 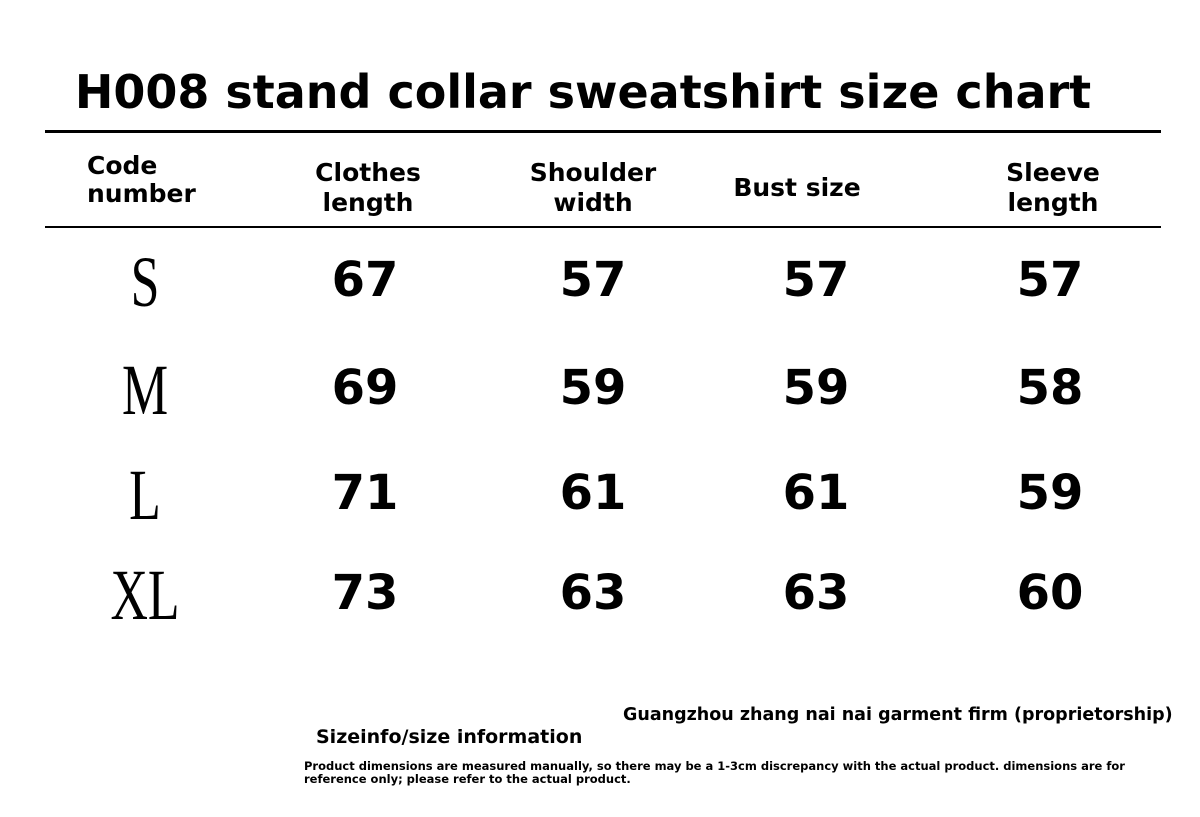 What do you see at coordinates (365, 280) in the screenshot?
I see `measurement: 67` at bounding box center [365, 280].